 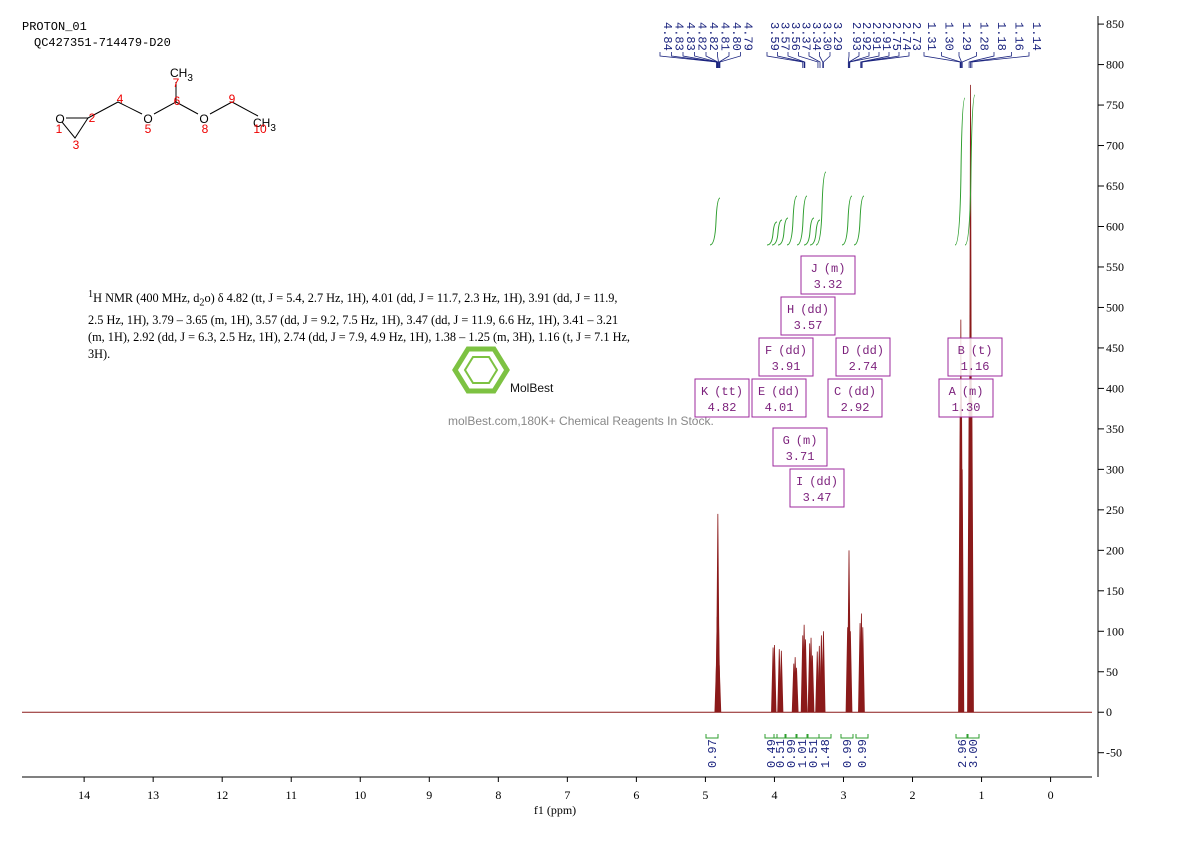 I want to click on y-tick-label: 450, so click(x=1115, y=348).